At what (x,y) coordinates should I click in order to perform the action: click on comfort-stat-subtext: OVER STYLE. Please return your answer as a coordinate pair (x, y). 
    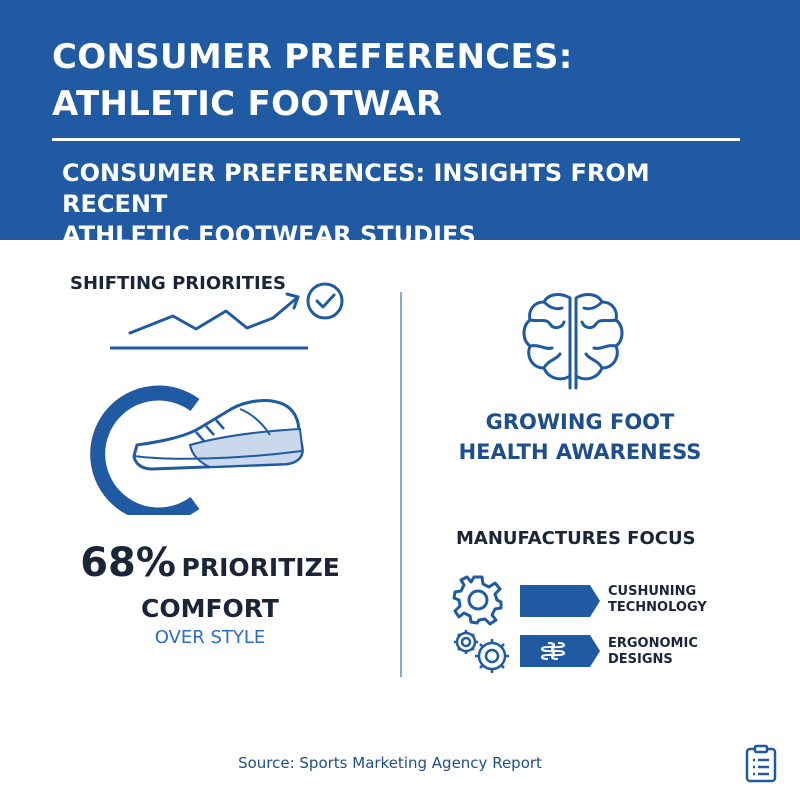
    Looking at the image, I should click on (210, 637).